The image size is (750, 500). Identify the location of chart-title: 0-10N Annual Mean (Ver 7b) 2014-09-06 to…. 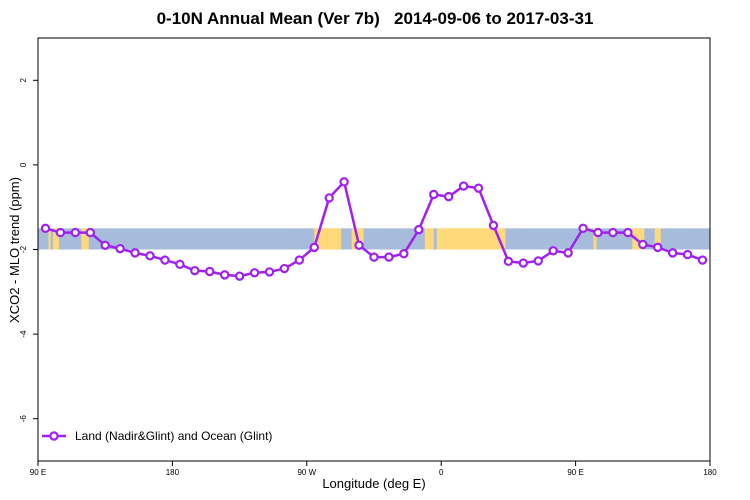
(375, 18).